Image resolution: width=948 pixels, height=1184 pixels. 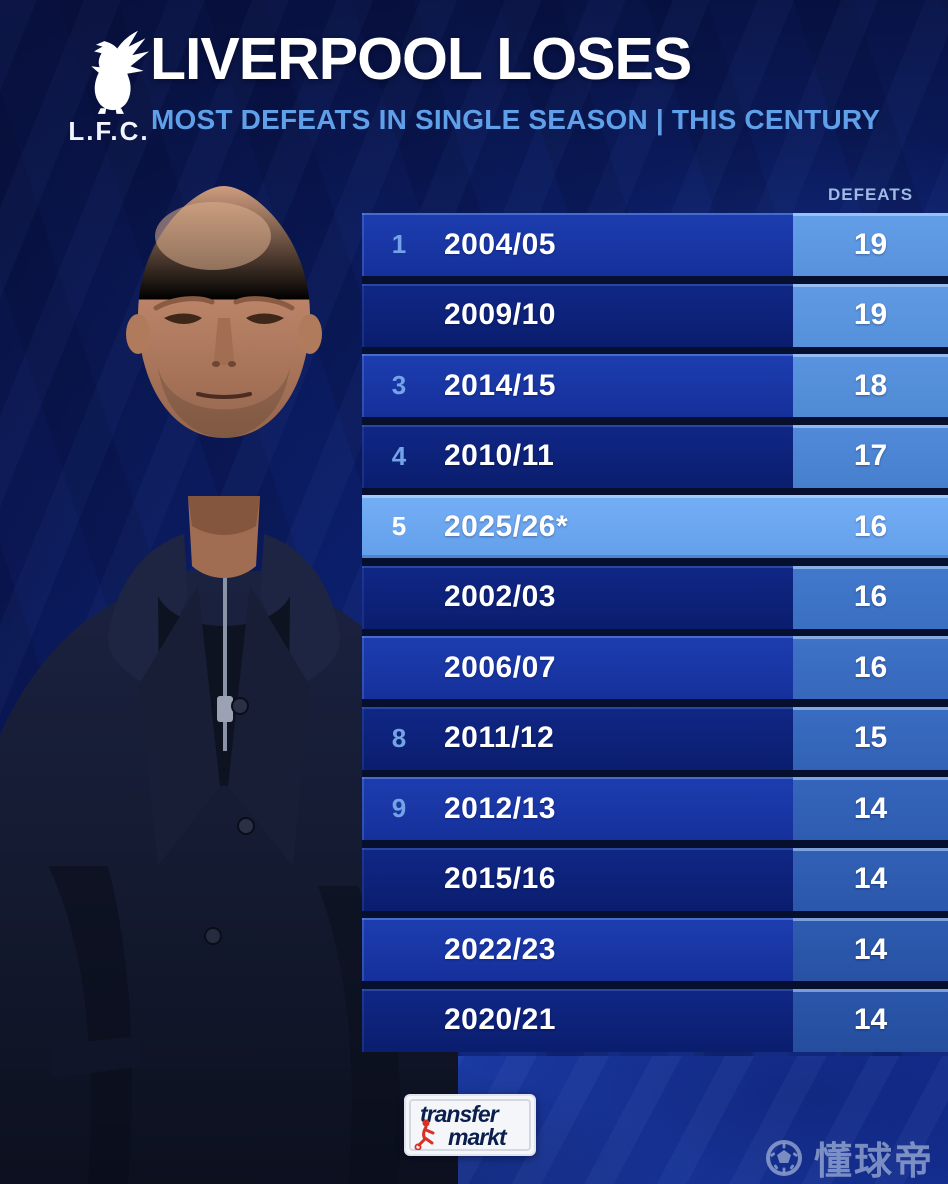 What do you see at coordinates (873, 1162) in the screenshot?
I see `watermark-text: 懂球帝` at bounding box center [873, 1162].